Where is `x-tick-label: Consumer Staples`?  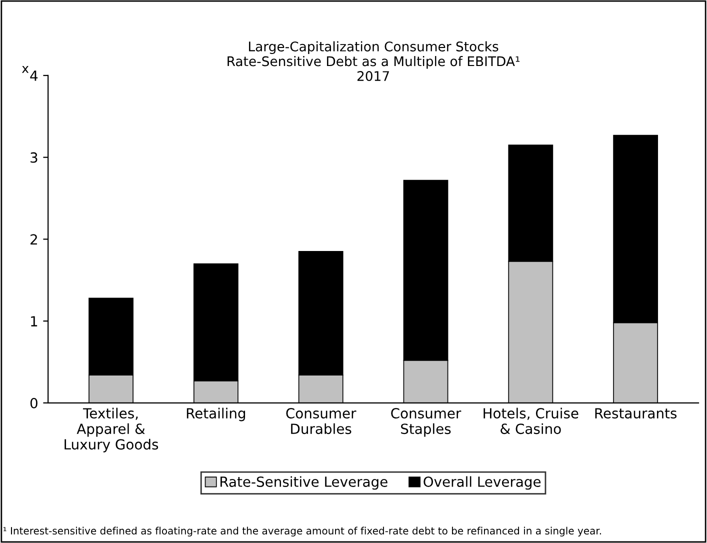 x-tick-label: Consumer Staples is located at coordinates (426, 422).